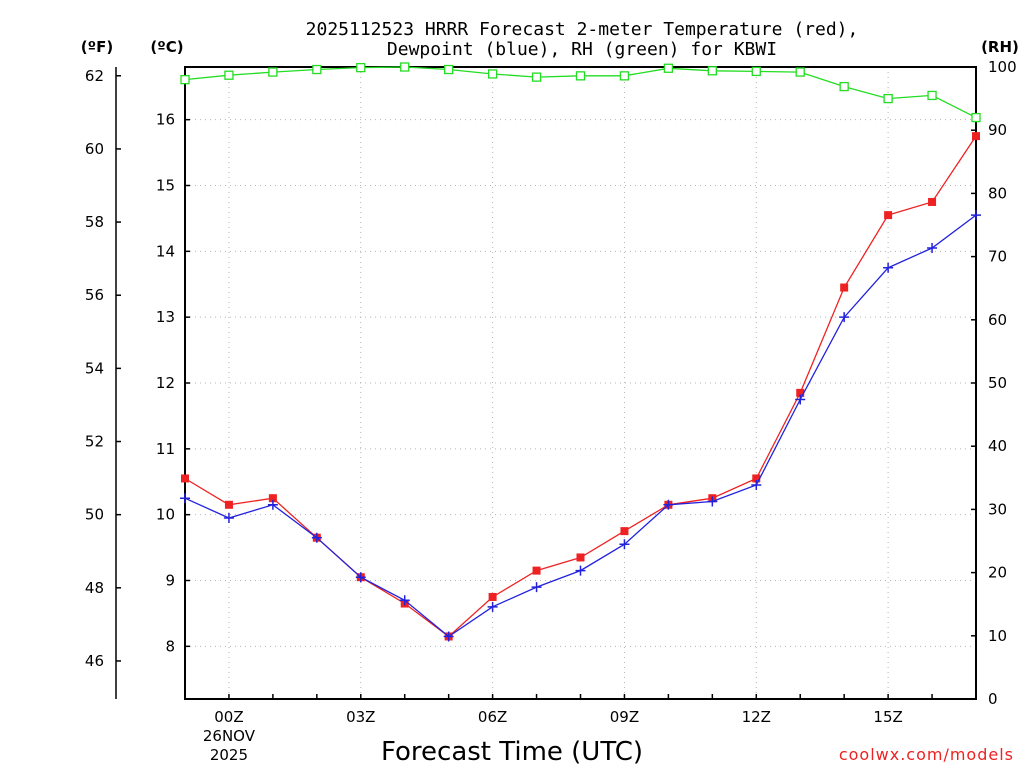  Describe the element at coordinates (997, 573) in the screenshot. I see `rh-tick-label: 20` at that location.